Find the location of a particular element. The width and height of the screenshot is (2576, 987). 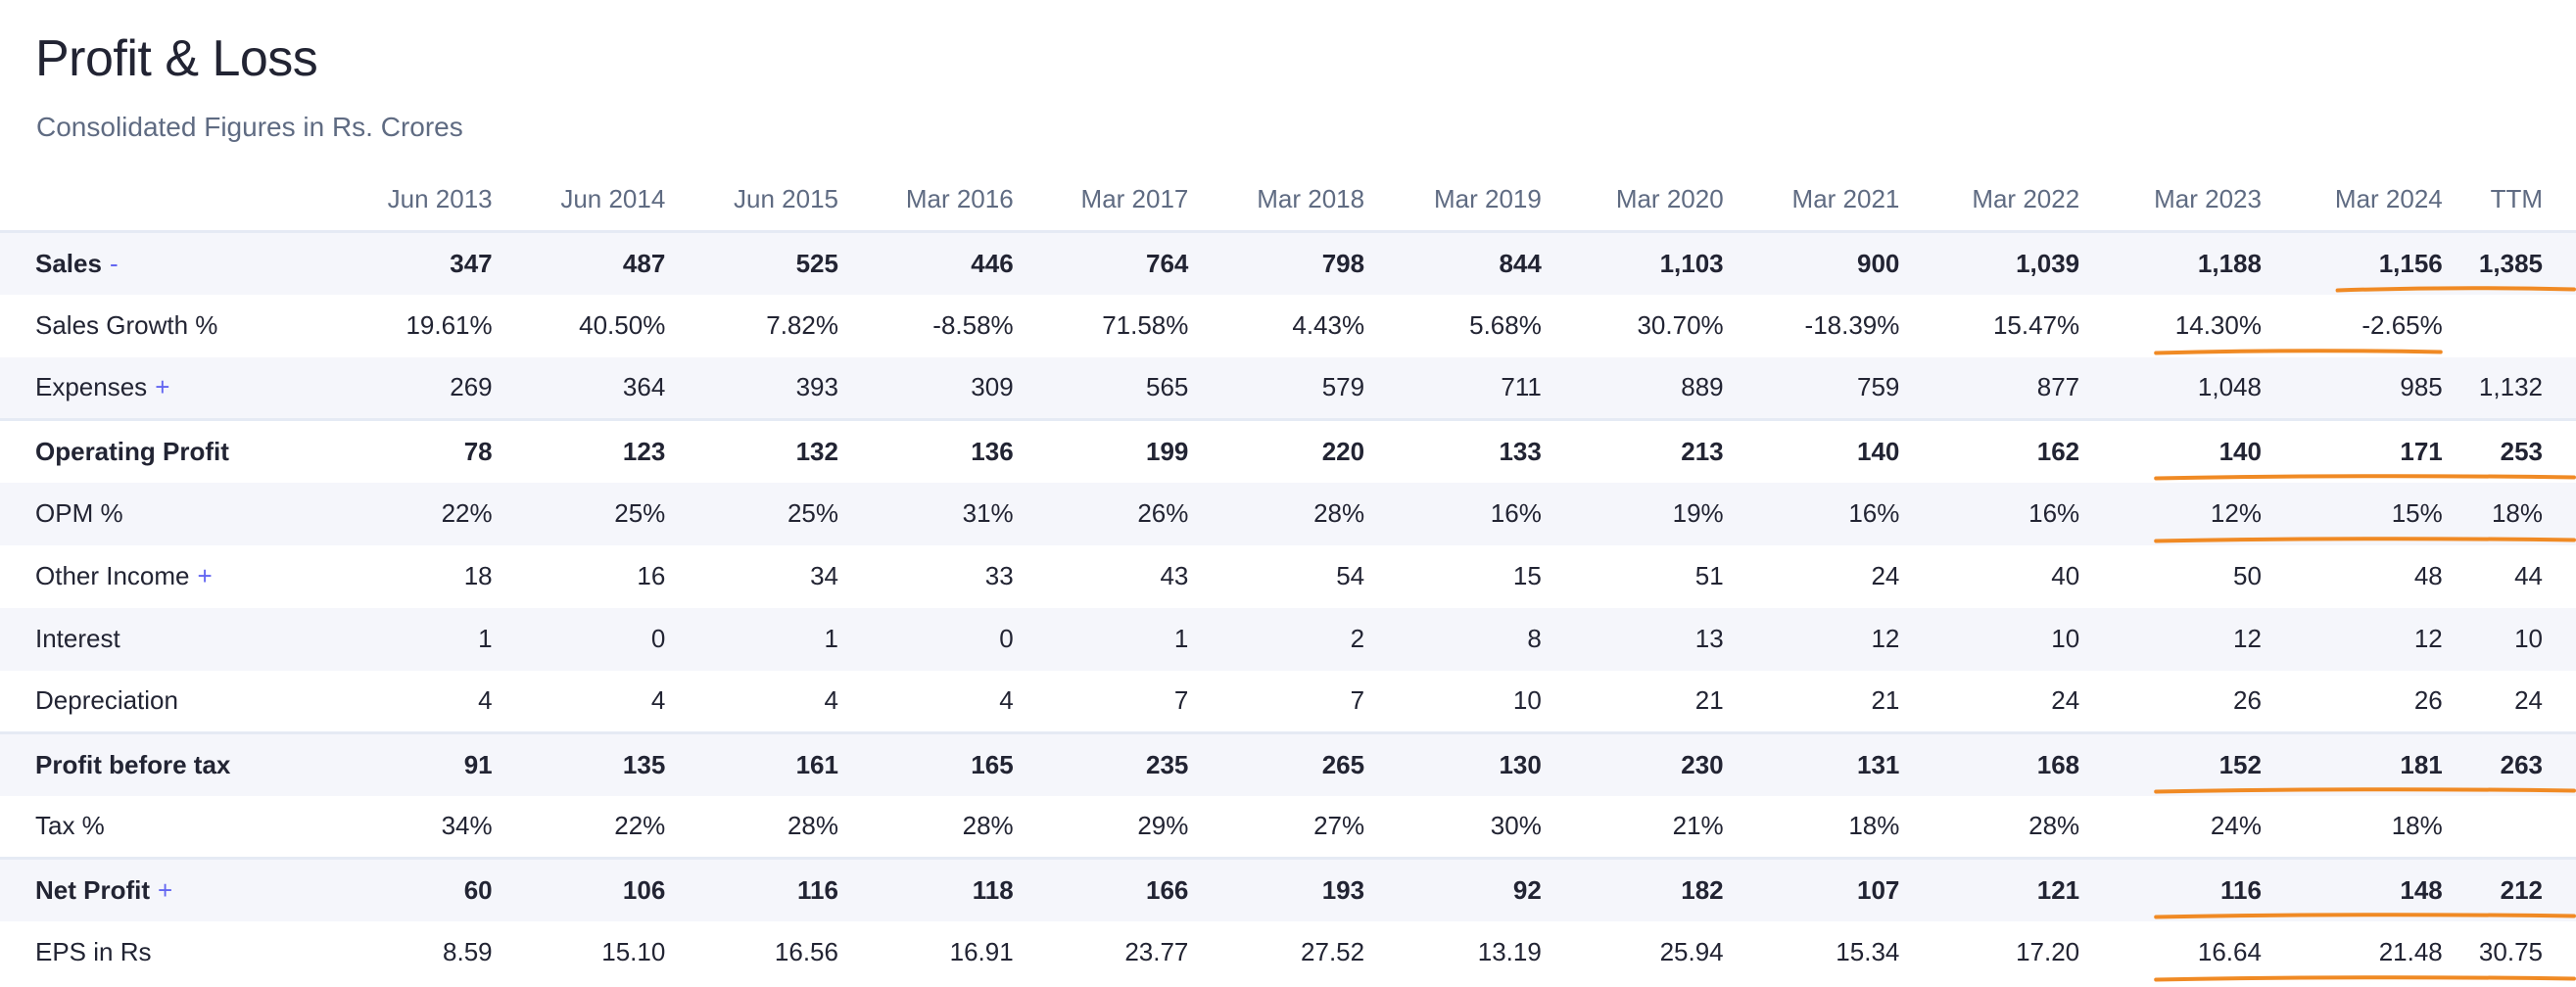

table-cell: 152 is located at coordinates (2240, 764).